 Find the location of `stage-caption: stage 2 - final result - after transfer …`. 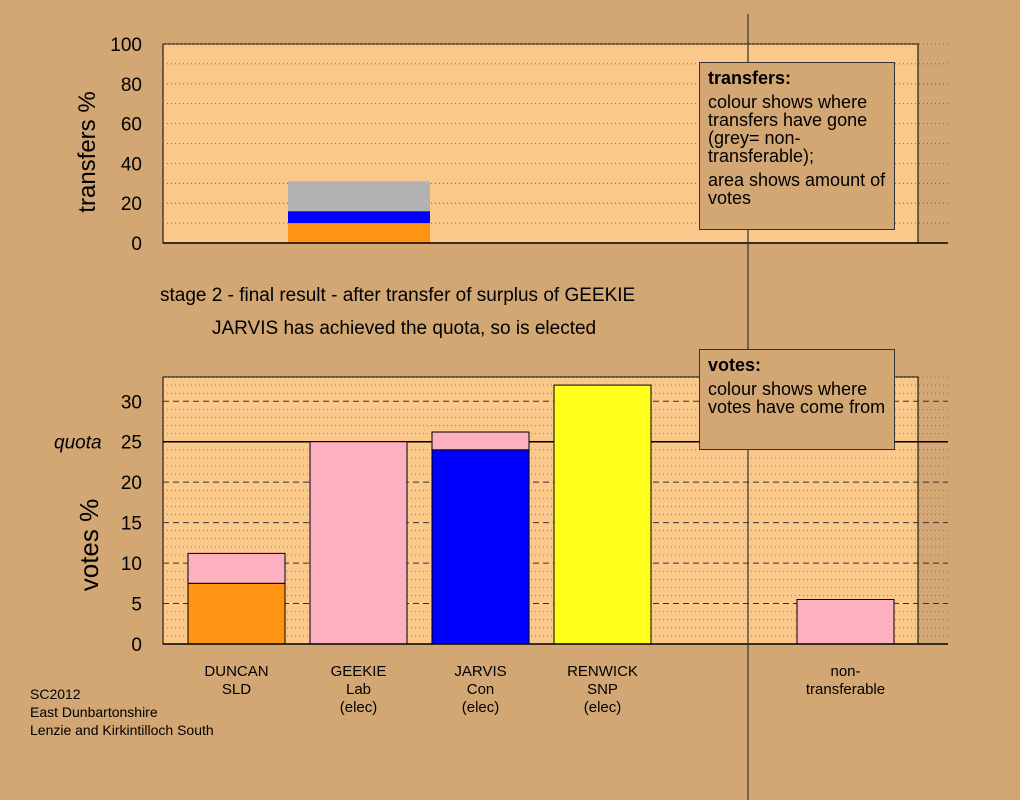

stage-caption: stage 2 - final result - after transfer … is located at coordinates (398, 295).